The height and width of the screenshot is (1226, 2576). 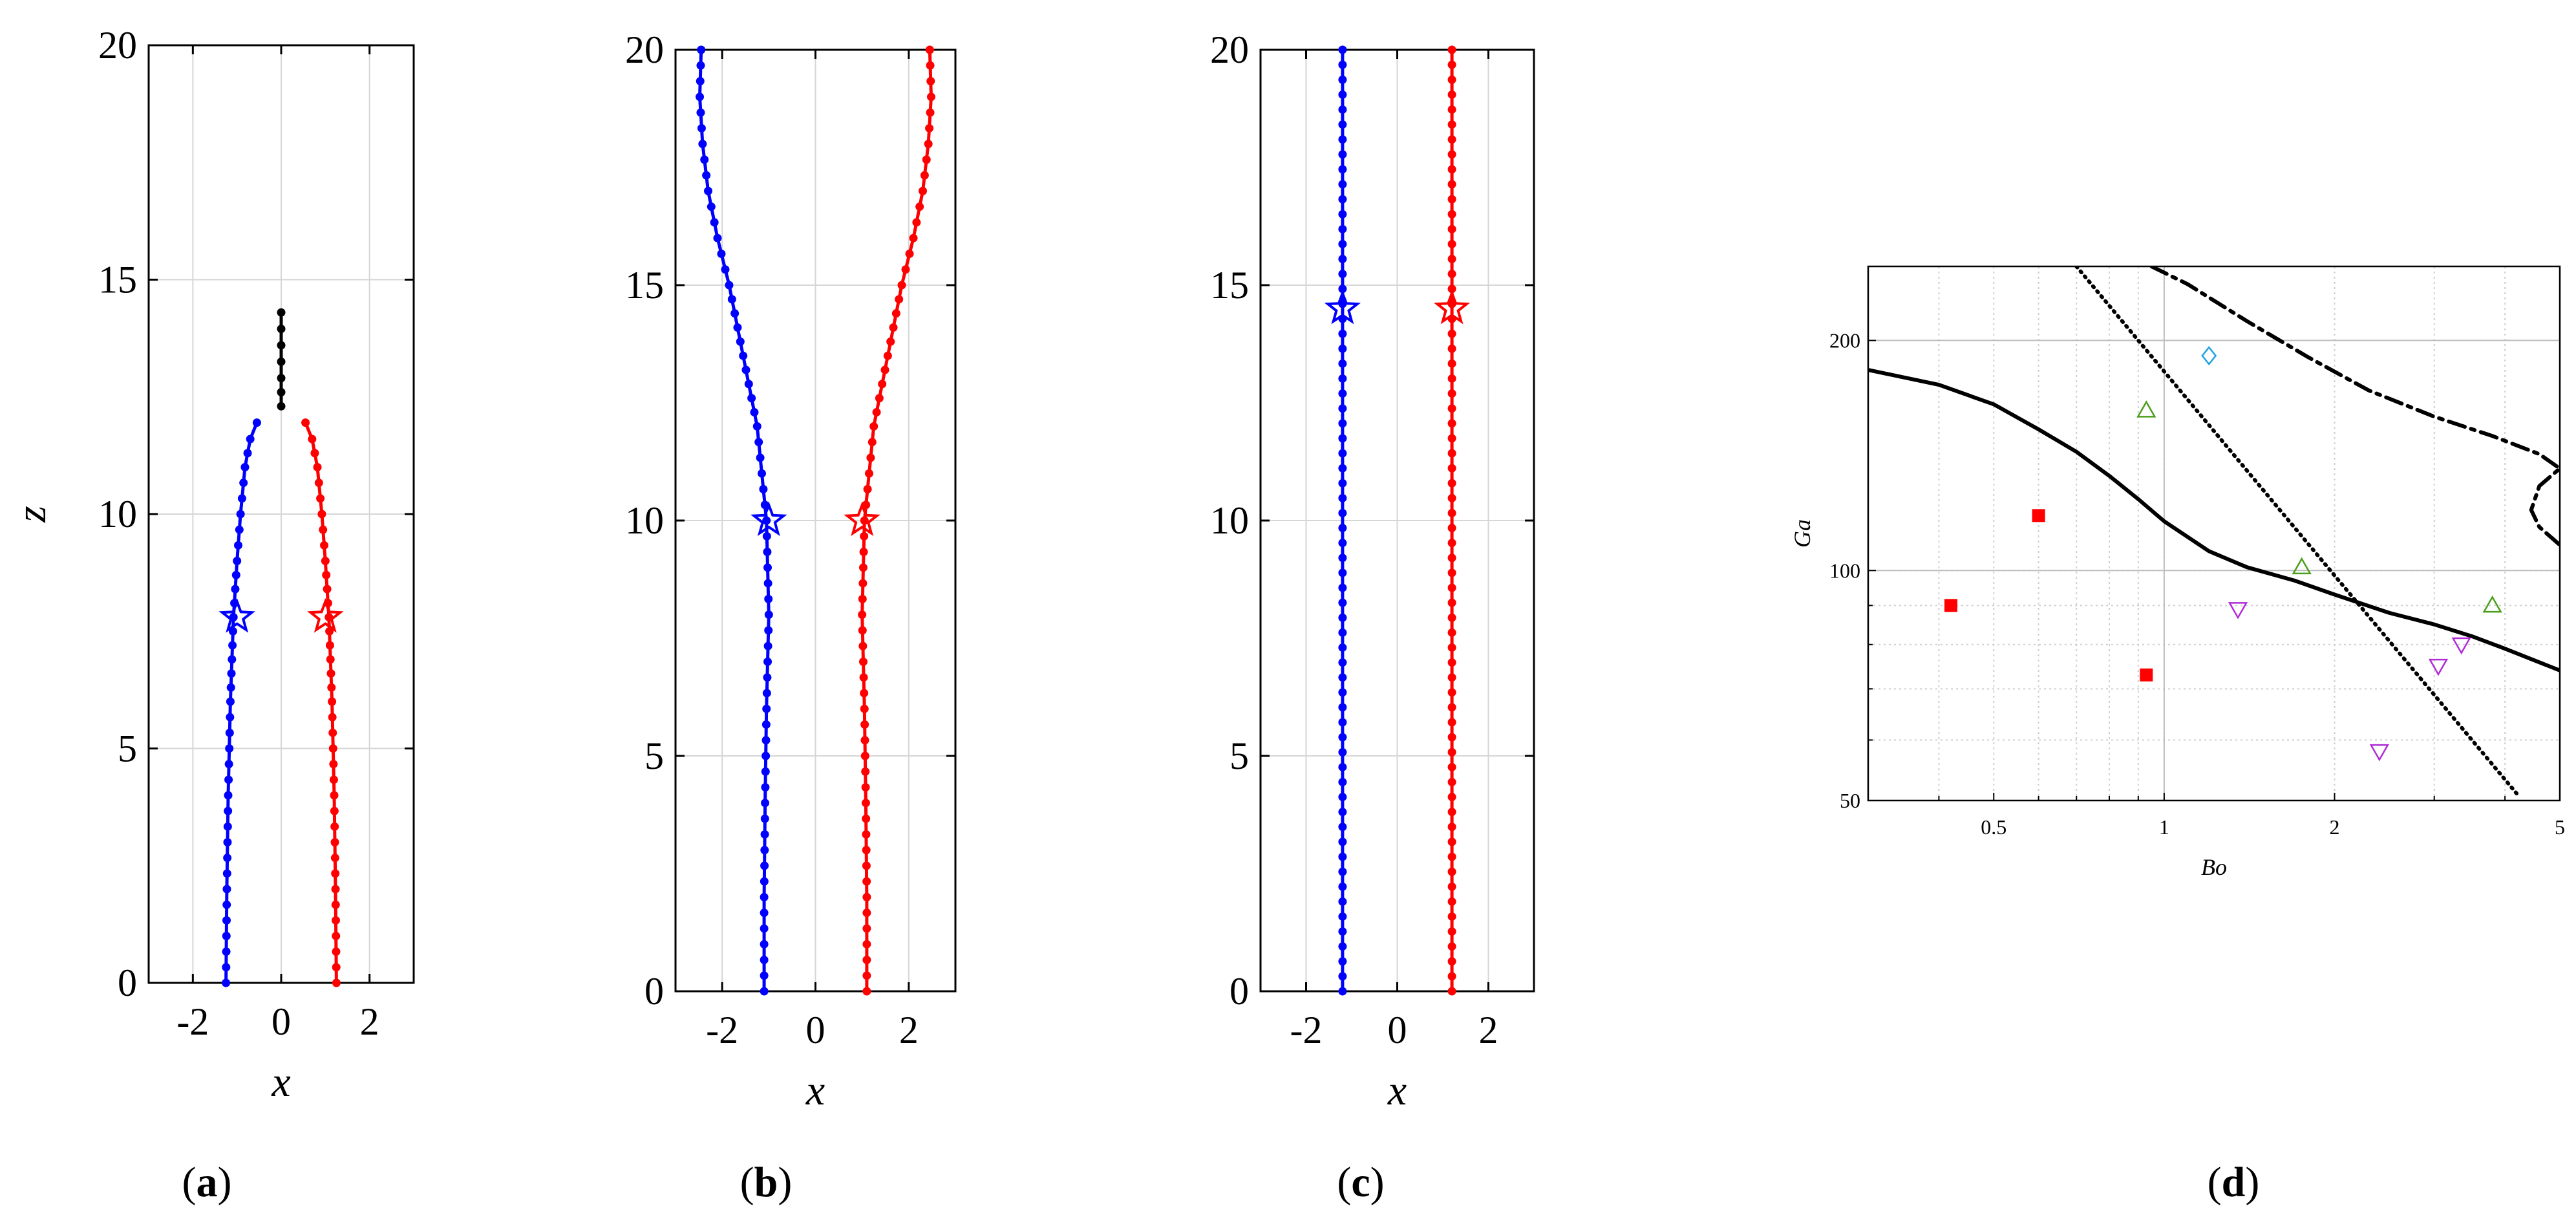 I want to click on diamond-marker, so click(x=2209, y=356).